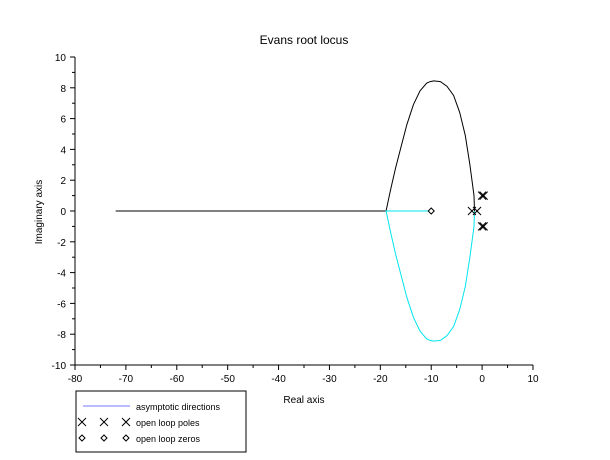 The width and height of the screenshot is (610, 460). What do you see at coordinates (329, 379) in the screenshot?
I see `x-tick-label: -30` at bounding box center [329, 379].